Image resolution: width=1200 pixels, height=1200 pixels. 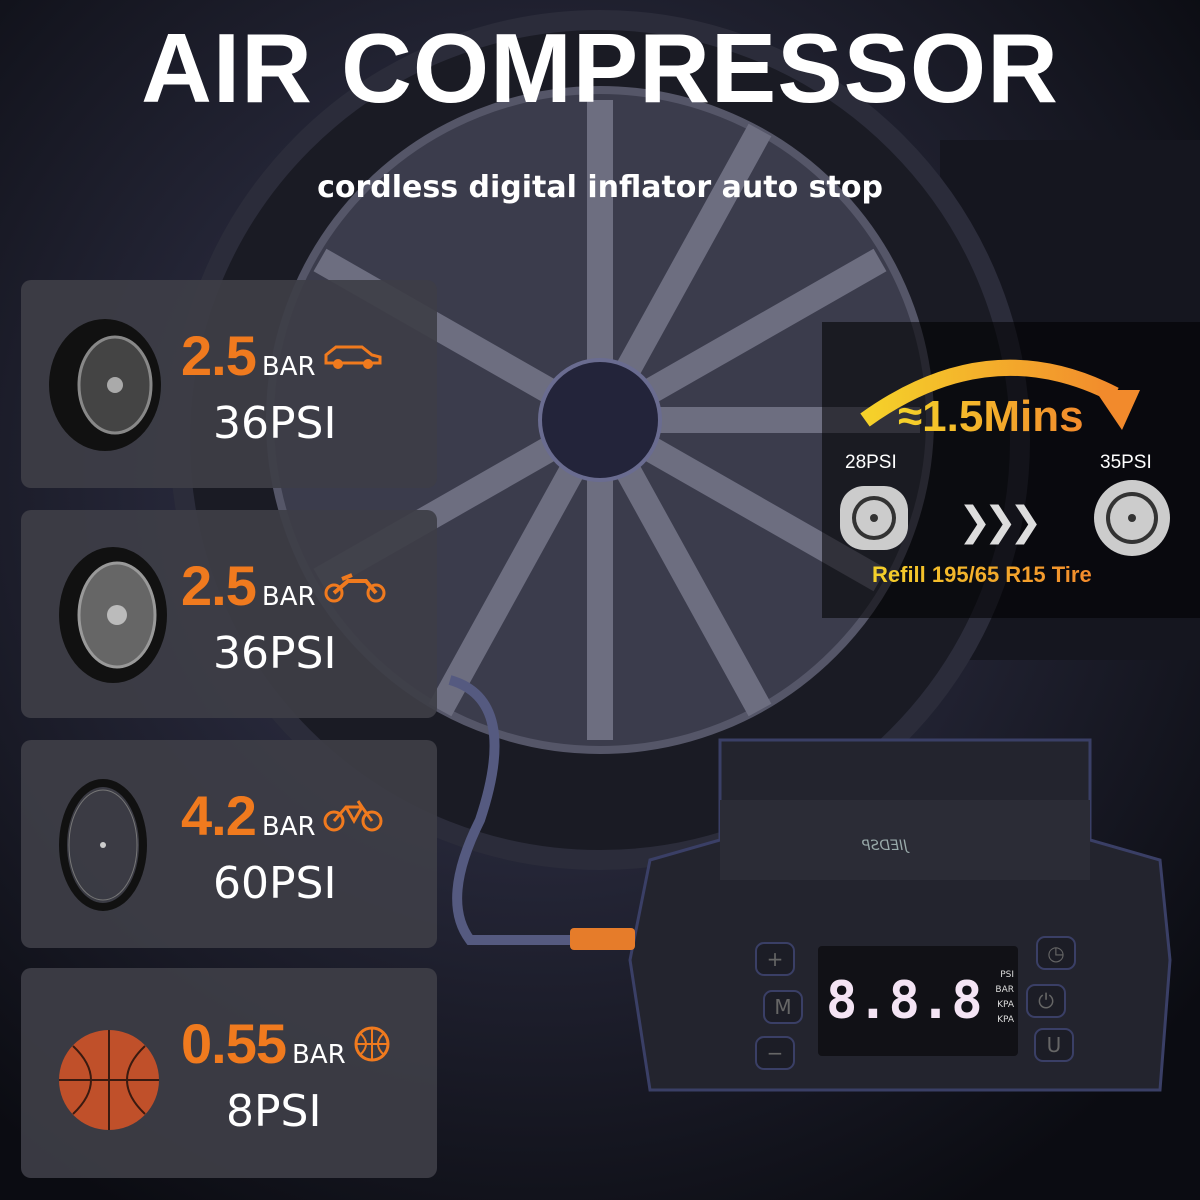 What do you see at coordinates (274, 1111) in the screenshot?
I see `psi-value: 8PSI` at bounding box center [274, 1111].